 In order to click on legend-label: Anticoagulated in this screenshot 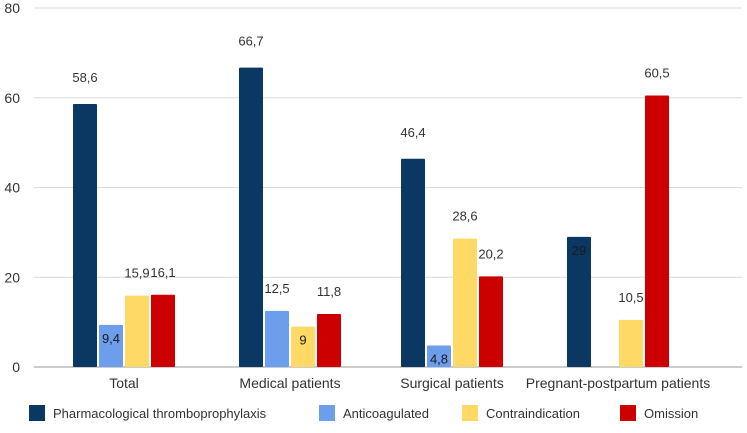, I will do `click(386, 413)`.